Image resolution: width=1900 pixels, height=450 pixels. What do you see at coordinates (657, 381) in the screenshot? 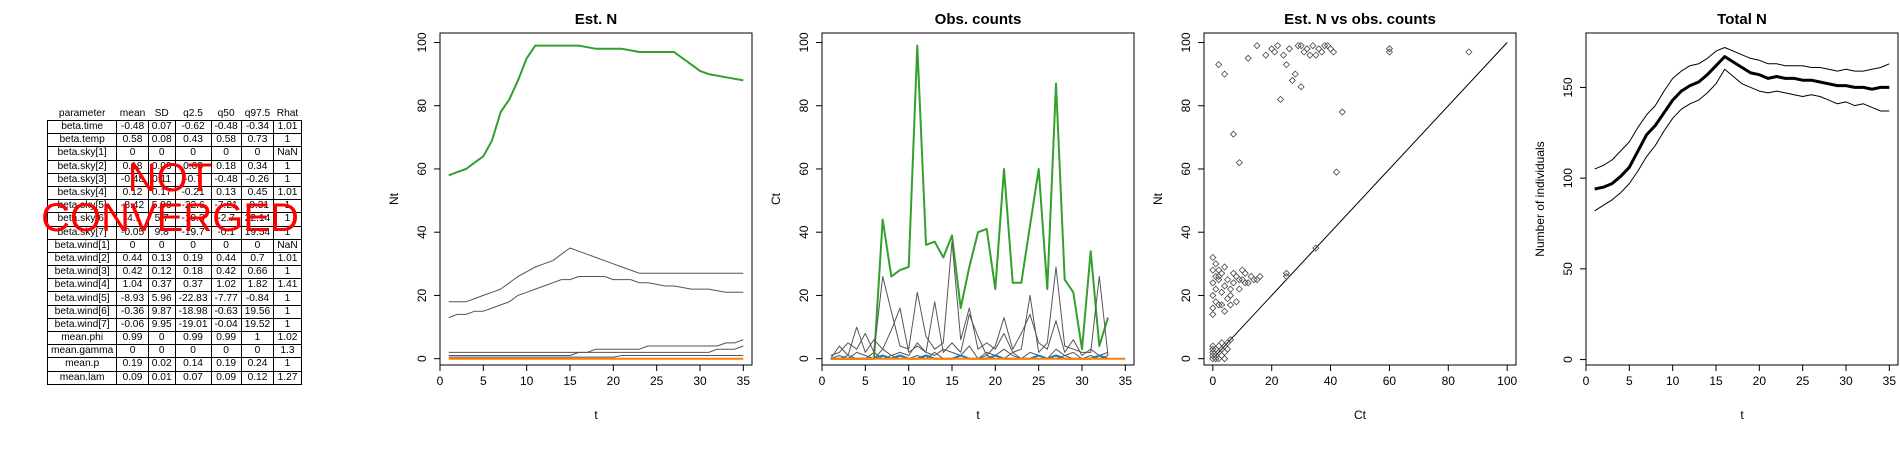
I see `x-tick-label: 25` at bounding box center [657, 381].